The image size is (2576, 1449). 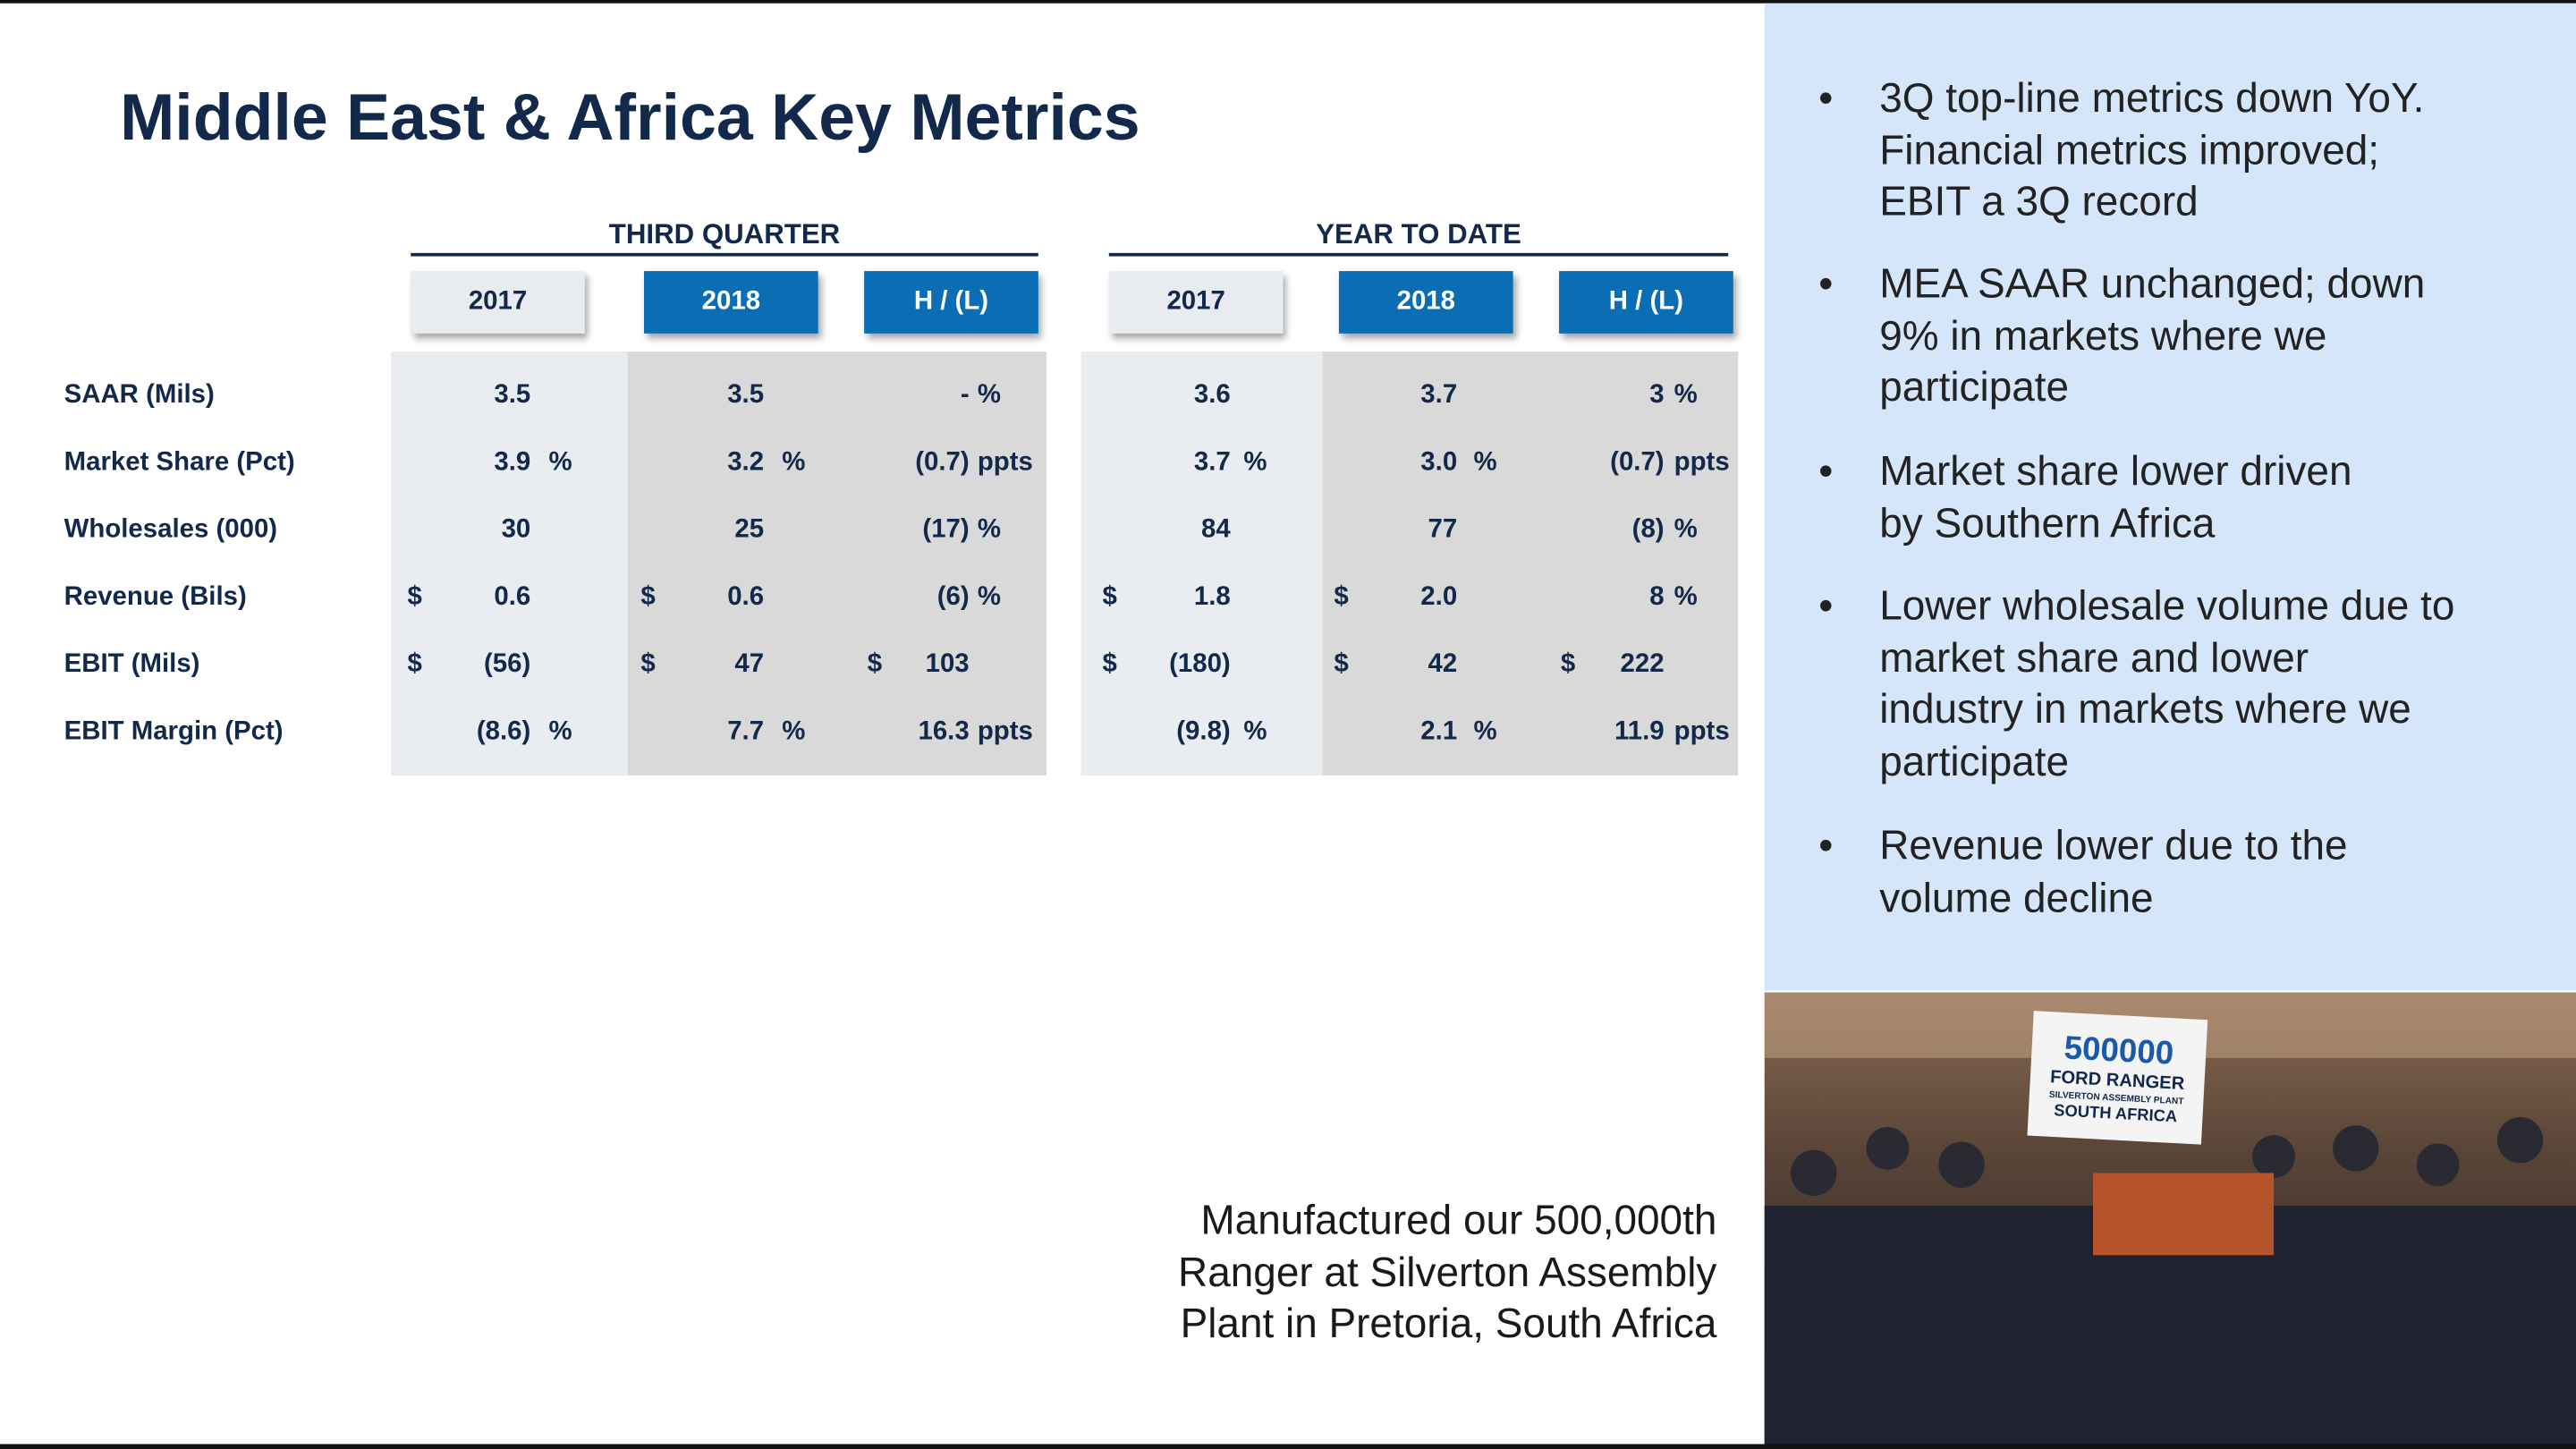 I want to click on cell-value: 3.9, so click(x=512, y=462).